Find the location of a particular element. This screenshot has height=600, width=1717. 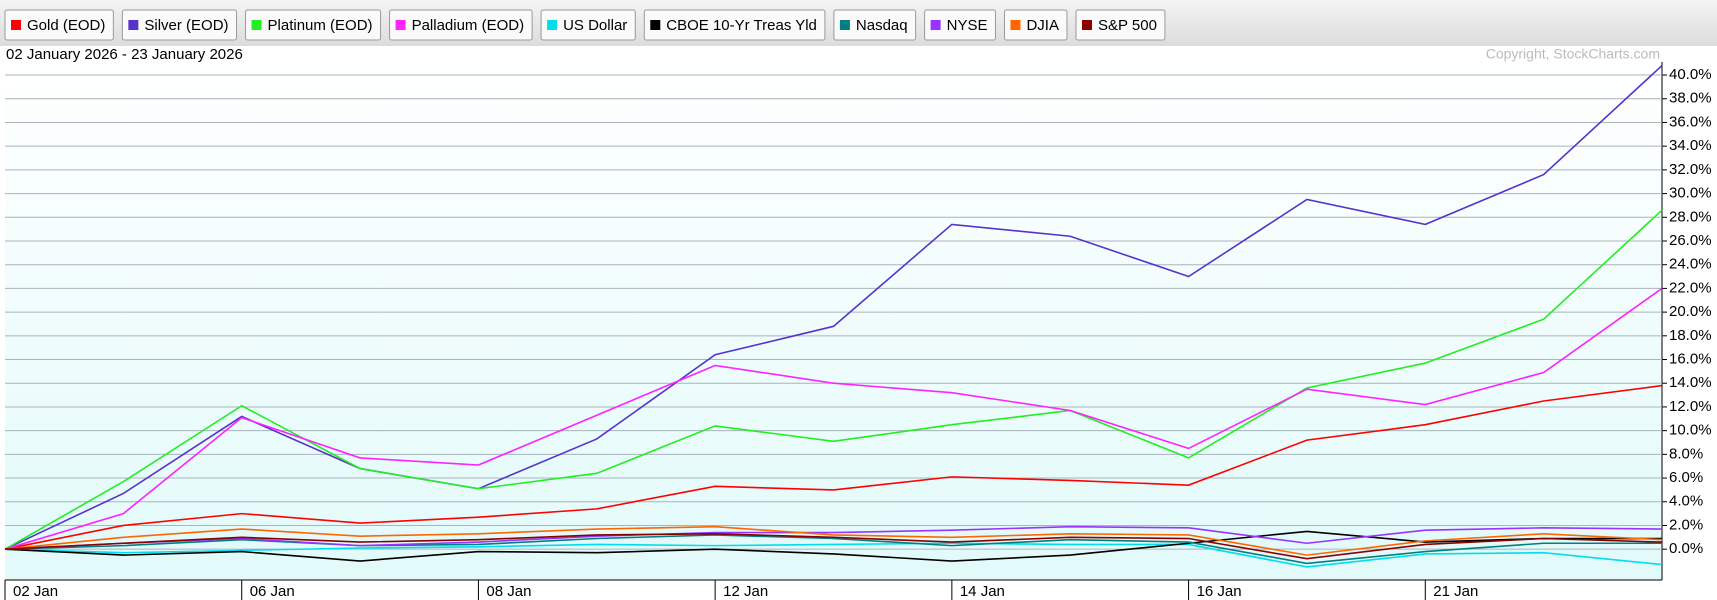

x-tick-label: 06 Jan is located at coordinates (272, 591).